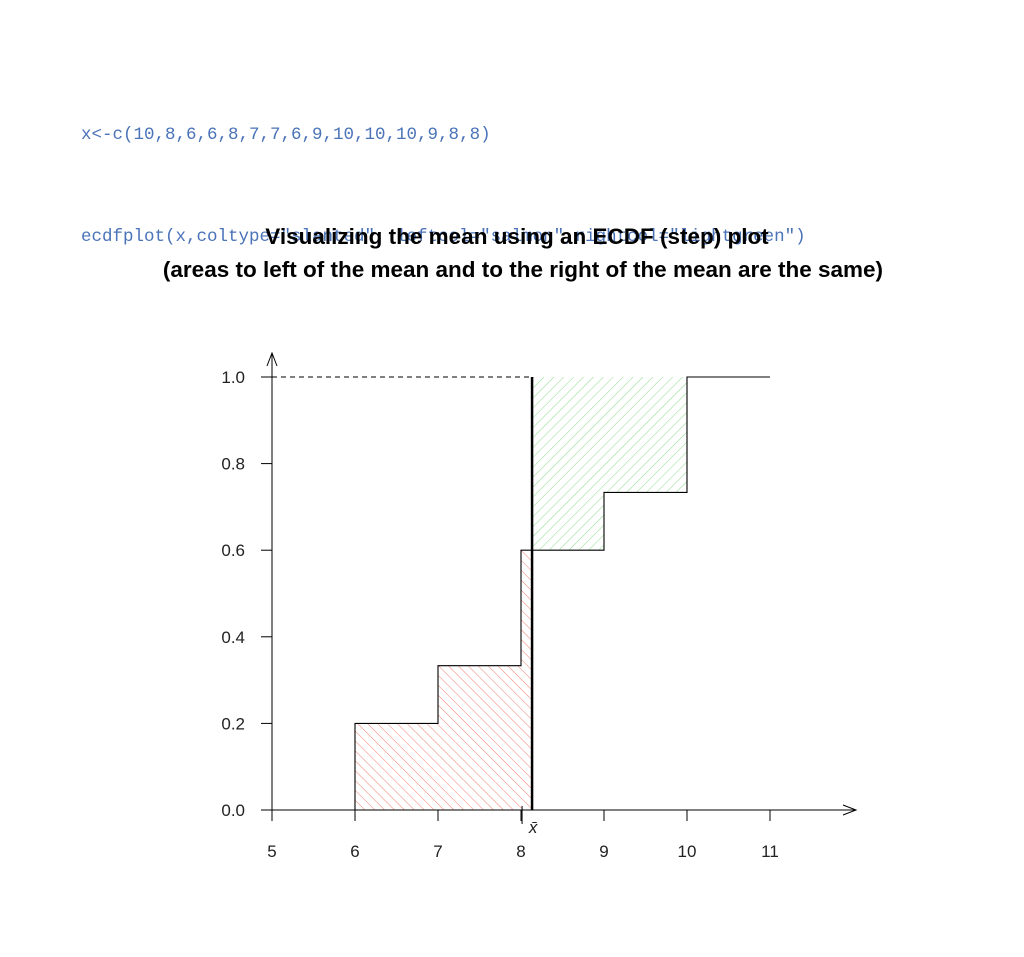 This screenshot has width=1024, height=957. I want to click on y-tick-label: 0.6, so click(233, 550).